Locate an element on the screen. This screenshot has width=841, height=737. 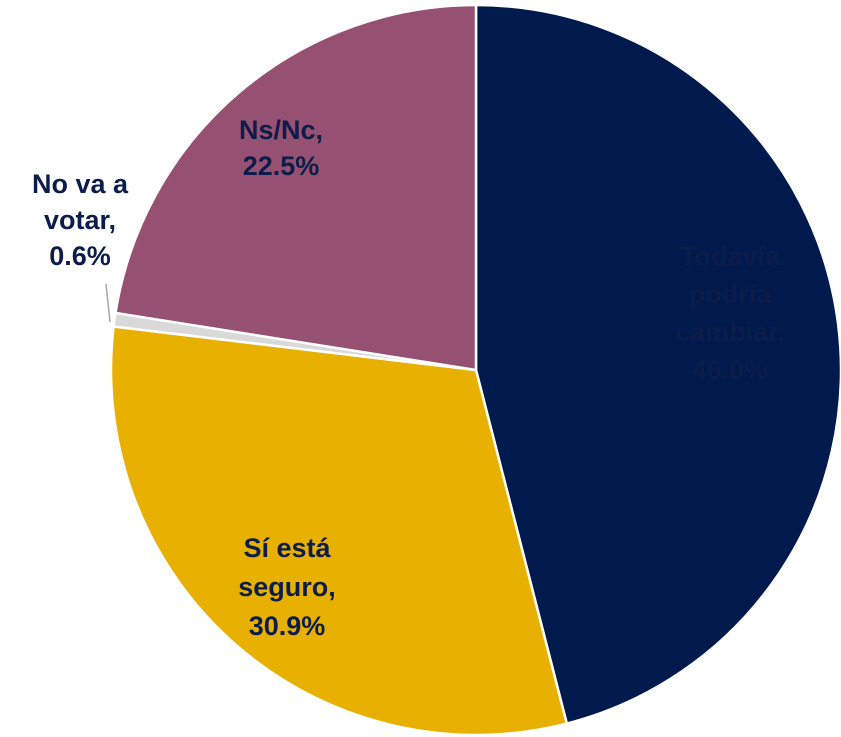
data-label: cambiar, is located at coordinates (730, 332).